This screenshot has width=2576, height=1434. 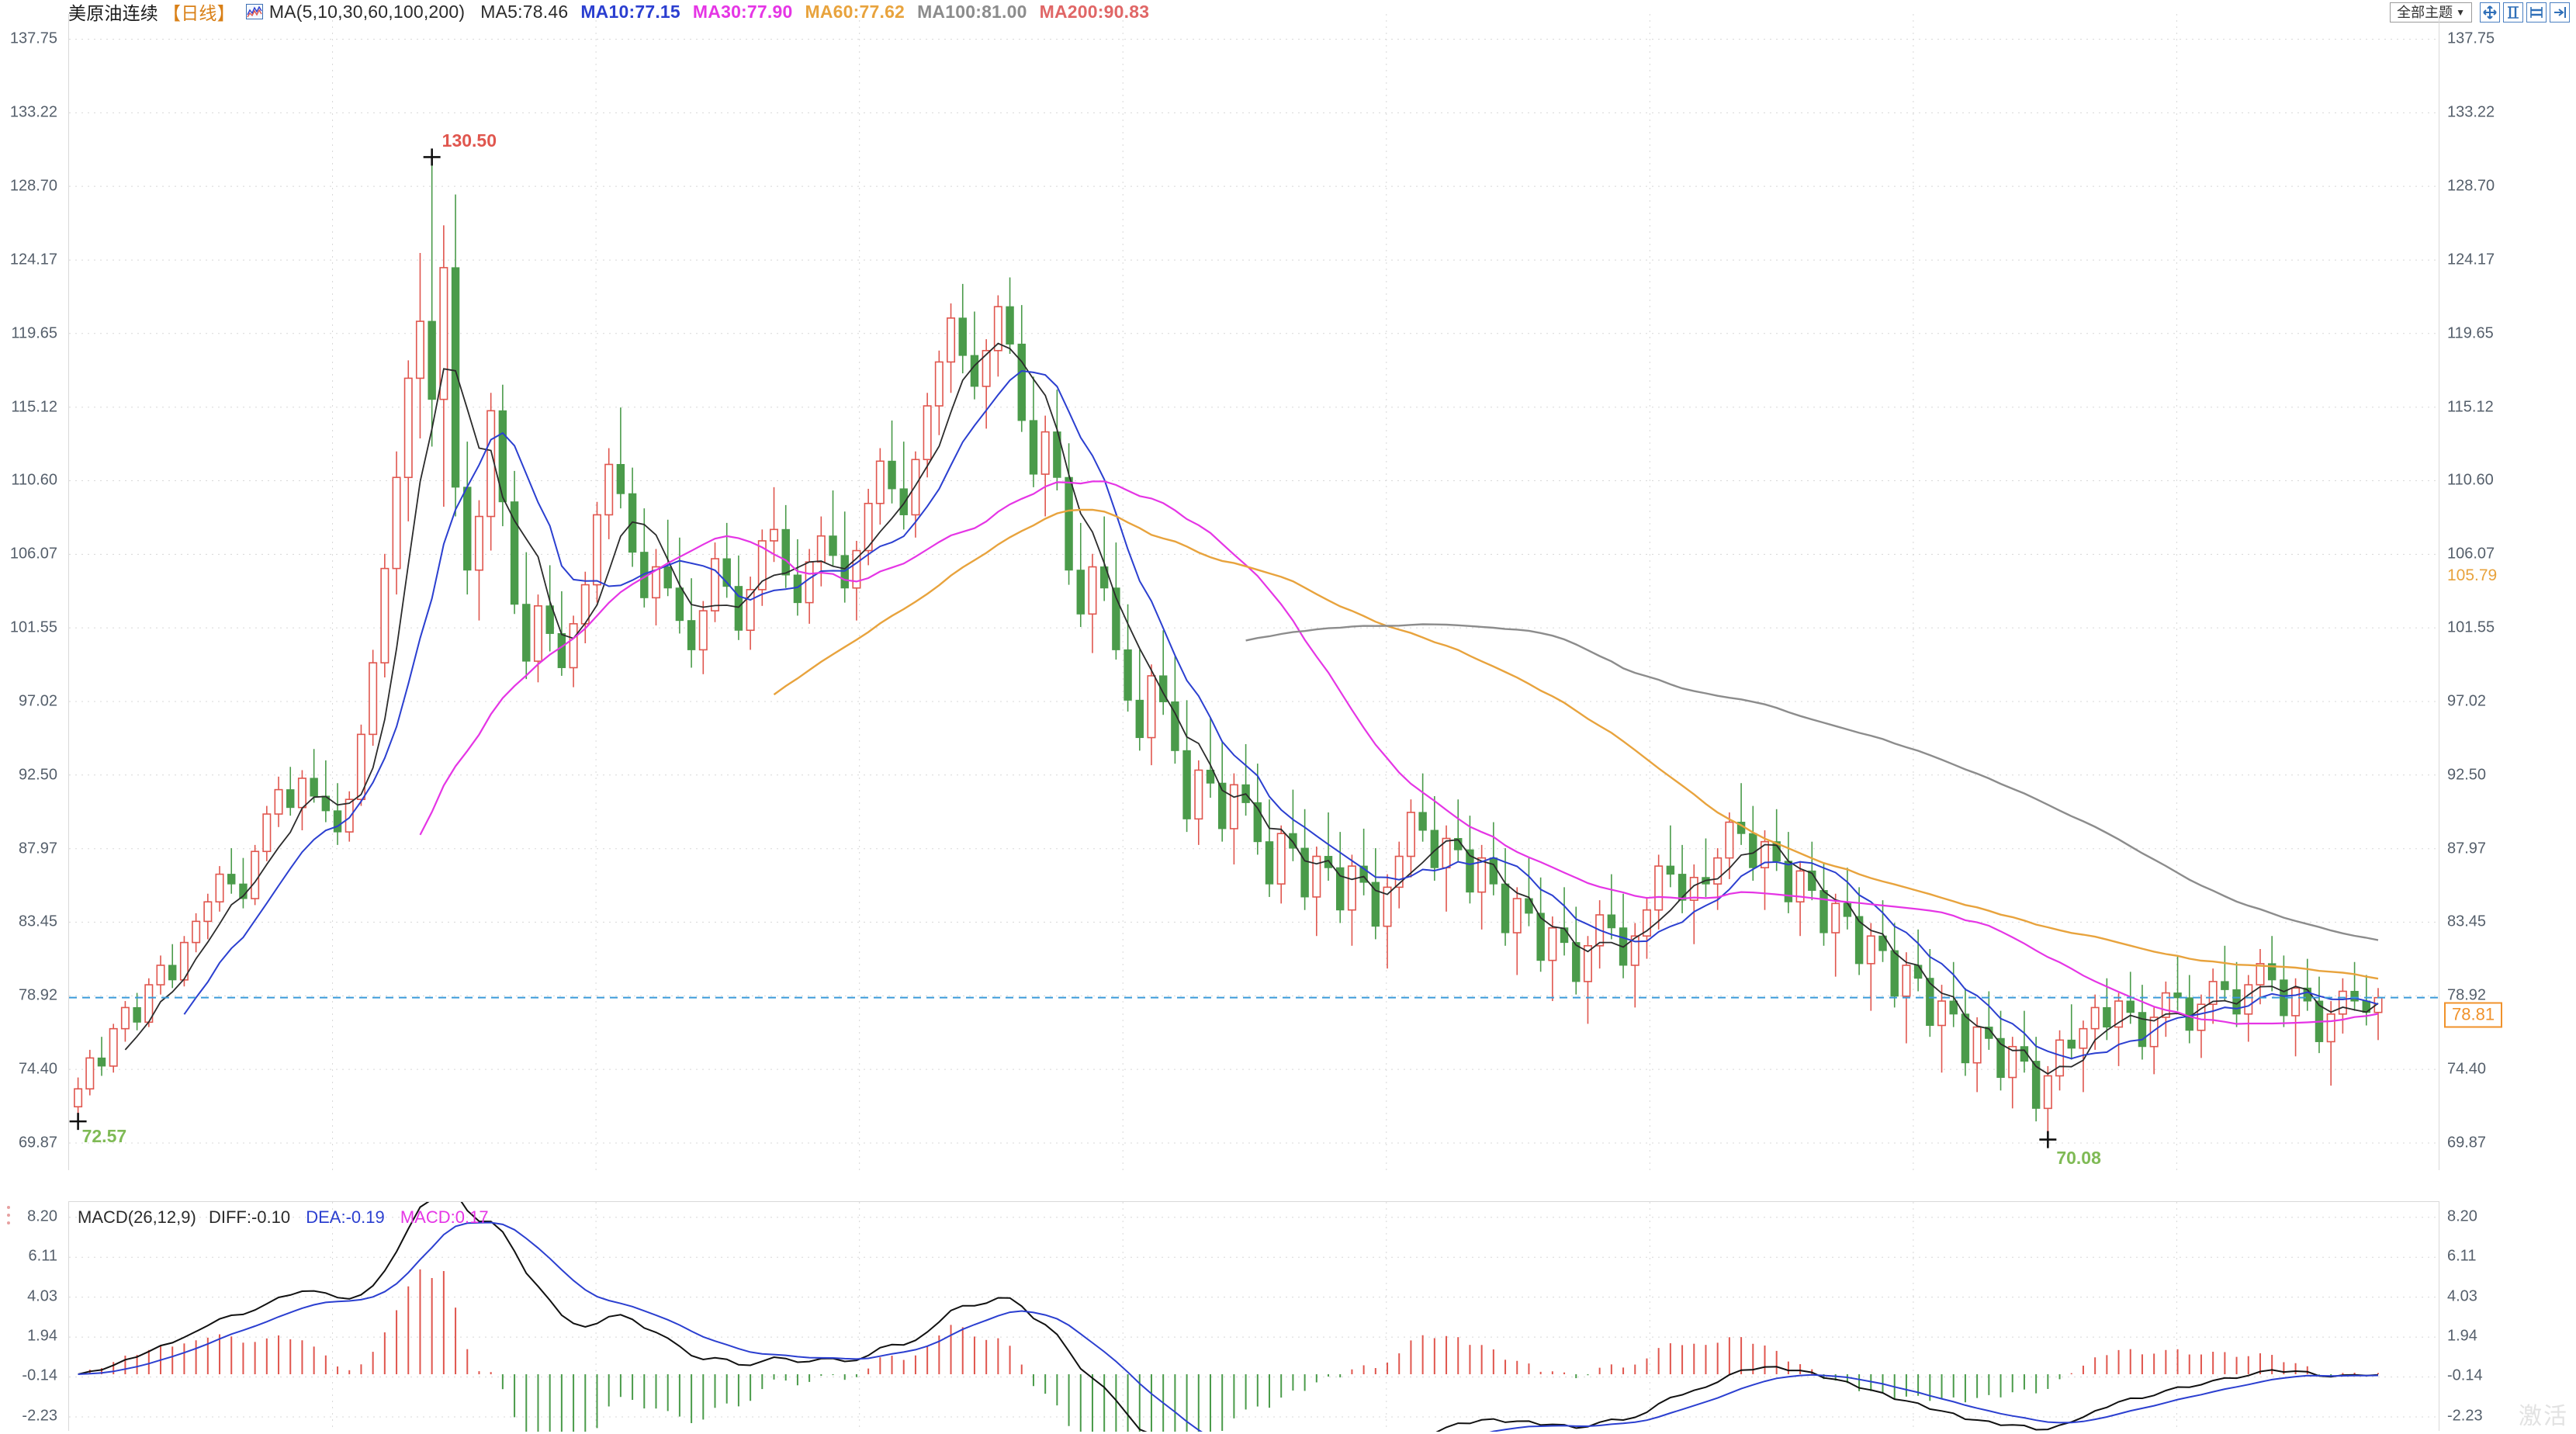 What do you see at coordinates (345, 1217) in the screenshot?
I see `macd-dea-value: DEA:-0.19` at bounding box center [345, 1217].